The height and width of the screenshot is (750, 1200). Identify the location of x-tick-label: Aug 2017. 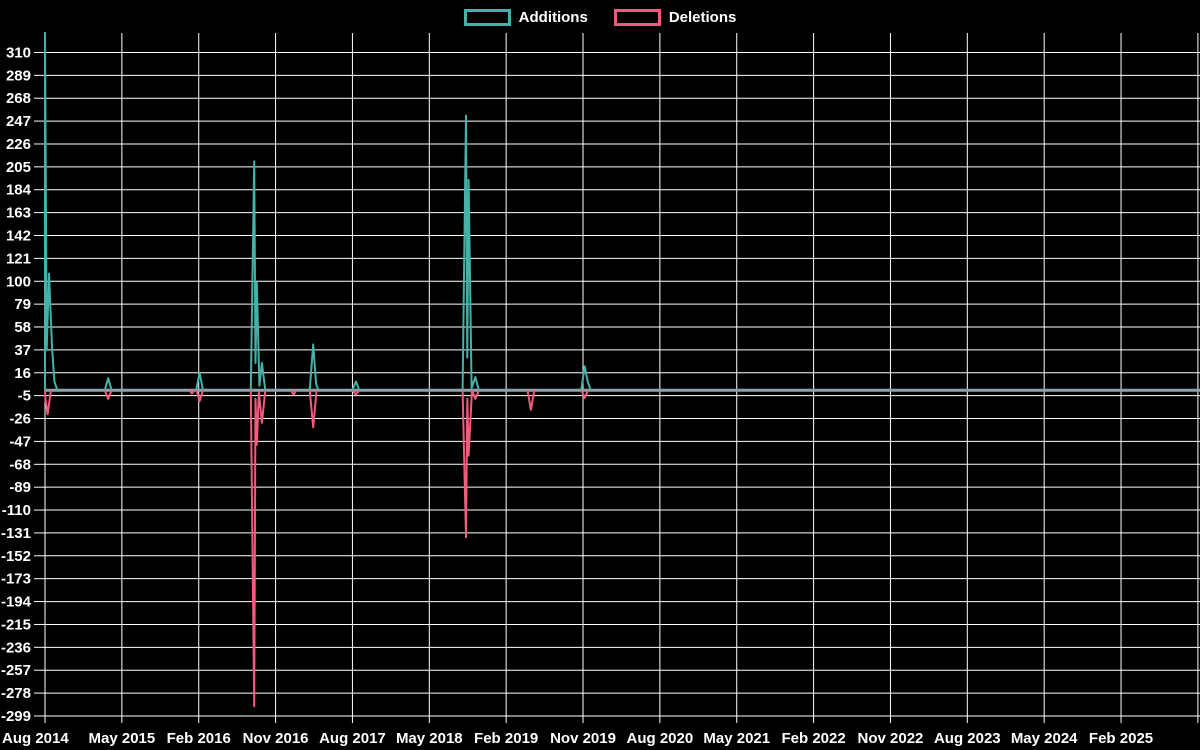
(352, 738).